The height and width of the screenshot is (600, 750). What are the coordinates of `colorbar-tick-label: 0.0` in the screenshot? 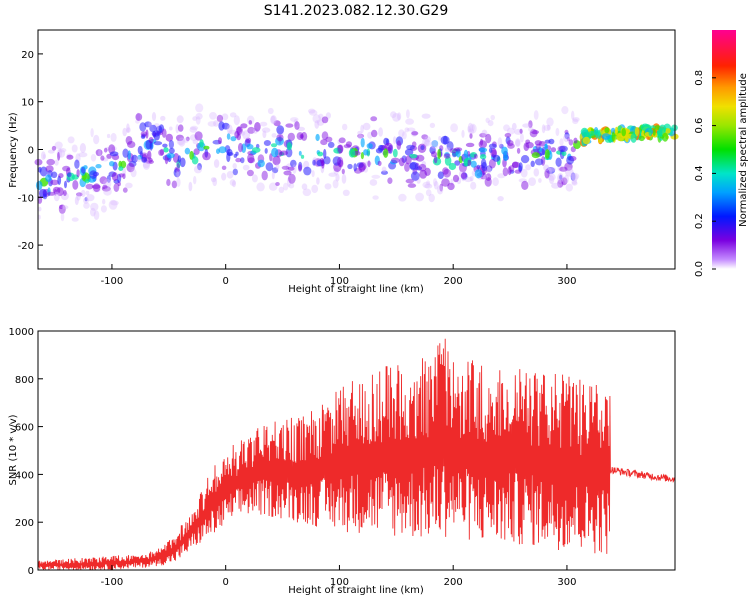 It's located at (699, 269).